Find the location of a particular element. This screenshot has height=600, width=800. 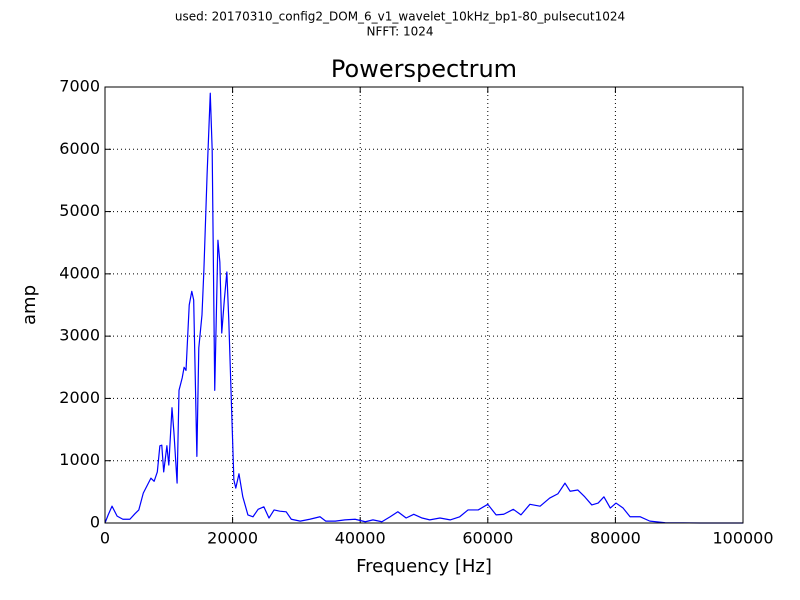

y-tick-label: 7000 is located at coordinates (79, 86).